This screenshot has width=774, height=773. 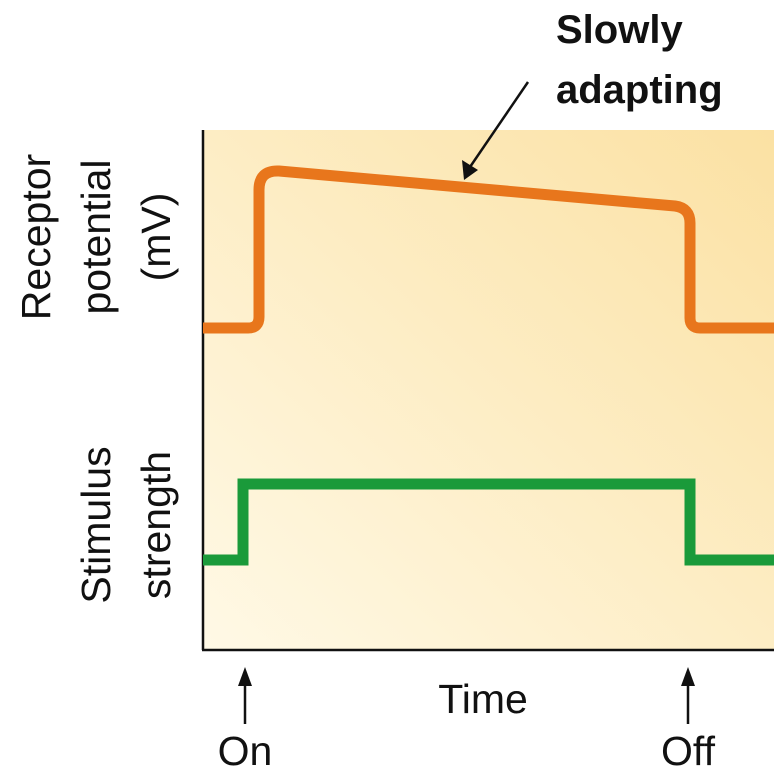 I want to click on on-label: On, so click(x=245, y=750).